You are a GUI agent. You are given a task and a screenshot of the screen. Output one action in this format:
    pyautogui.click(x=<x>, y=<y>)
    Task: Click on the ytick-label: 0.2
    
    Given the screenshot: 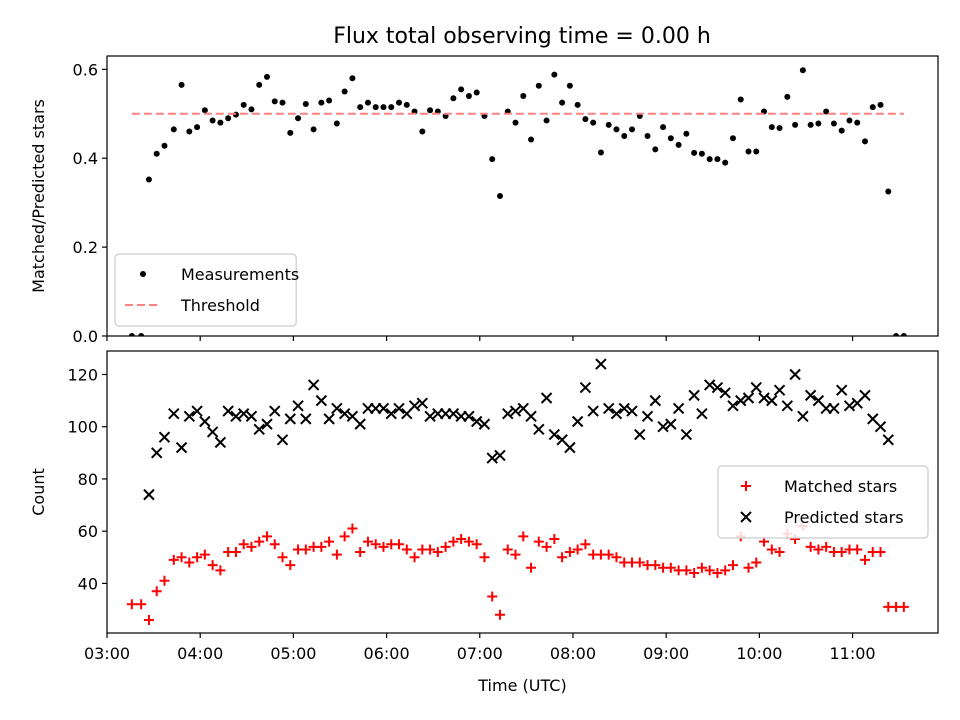 What is the action you would take?
    pyautogui.click(x=85, y=247)
    